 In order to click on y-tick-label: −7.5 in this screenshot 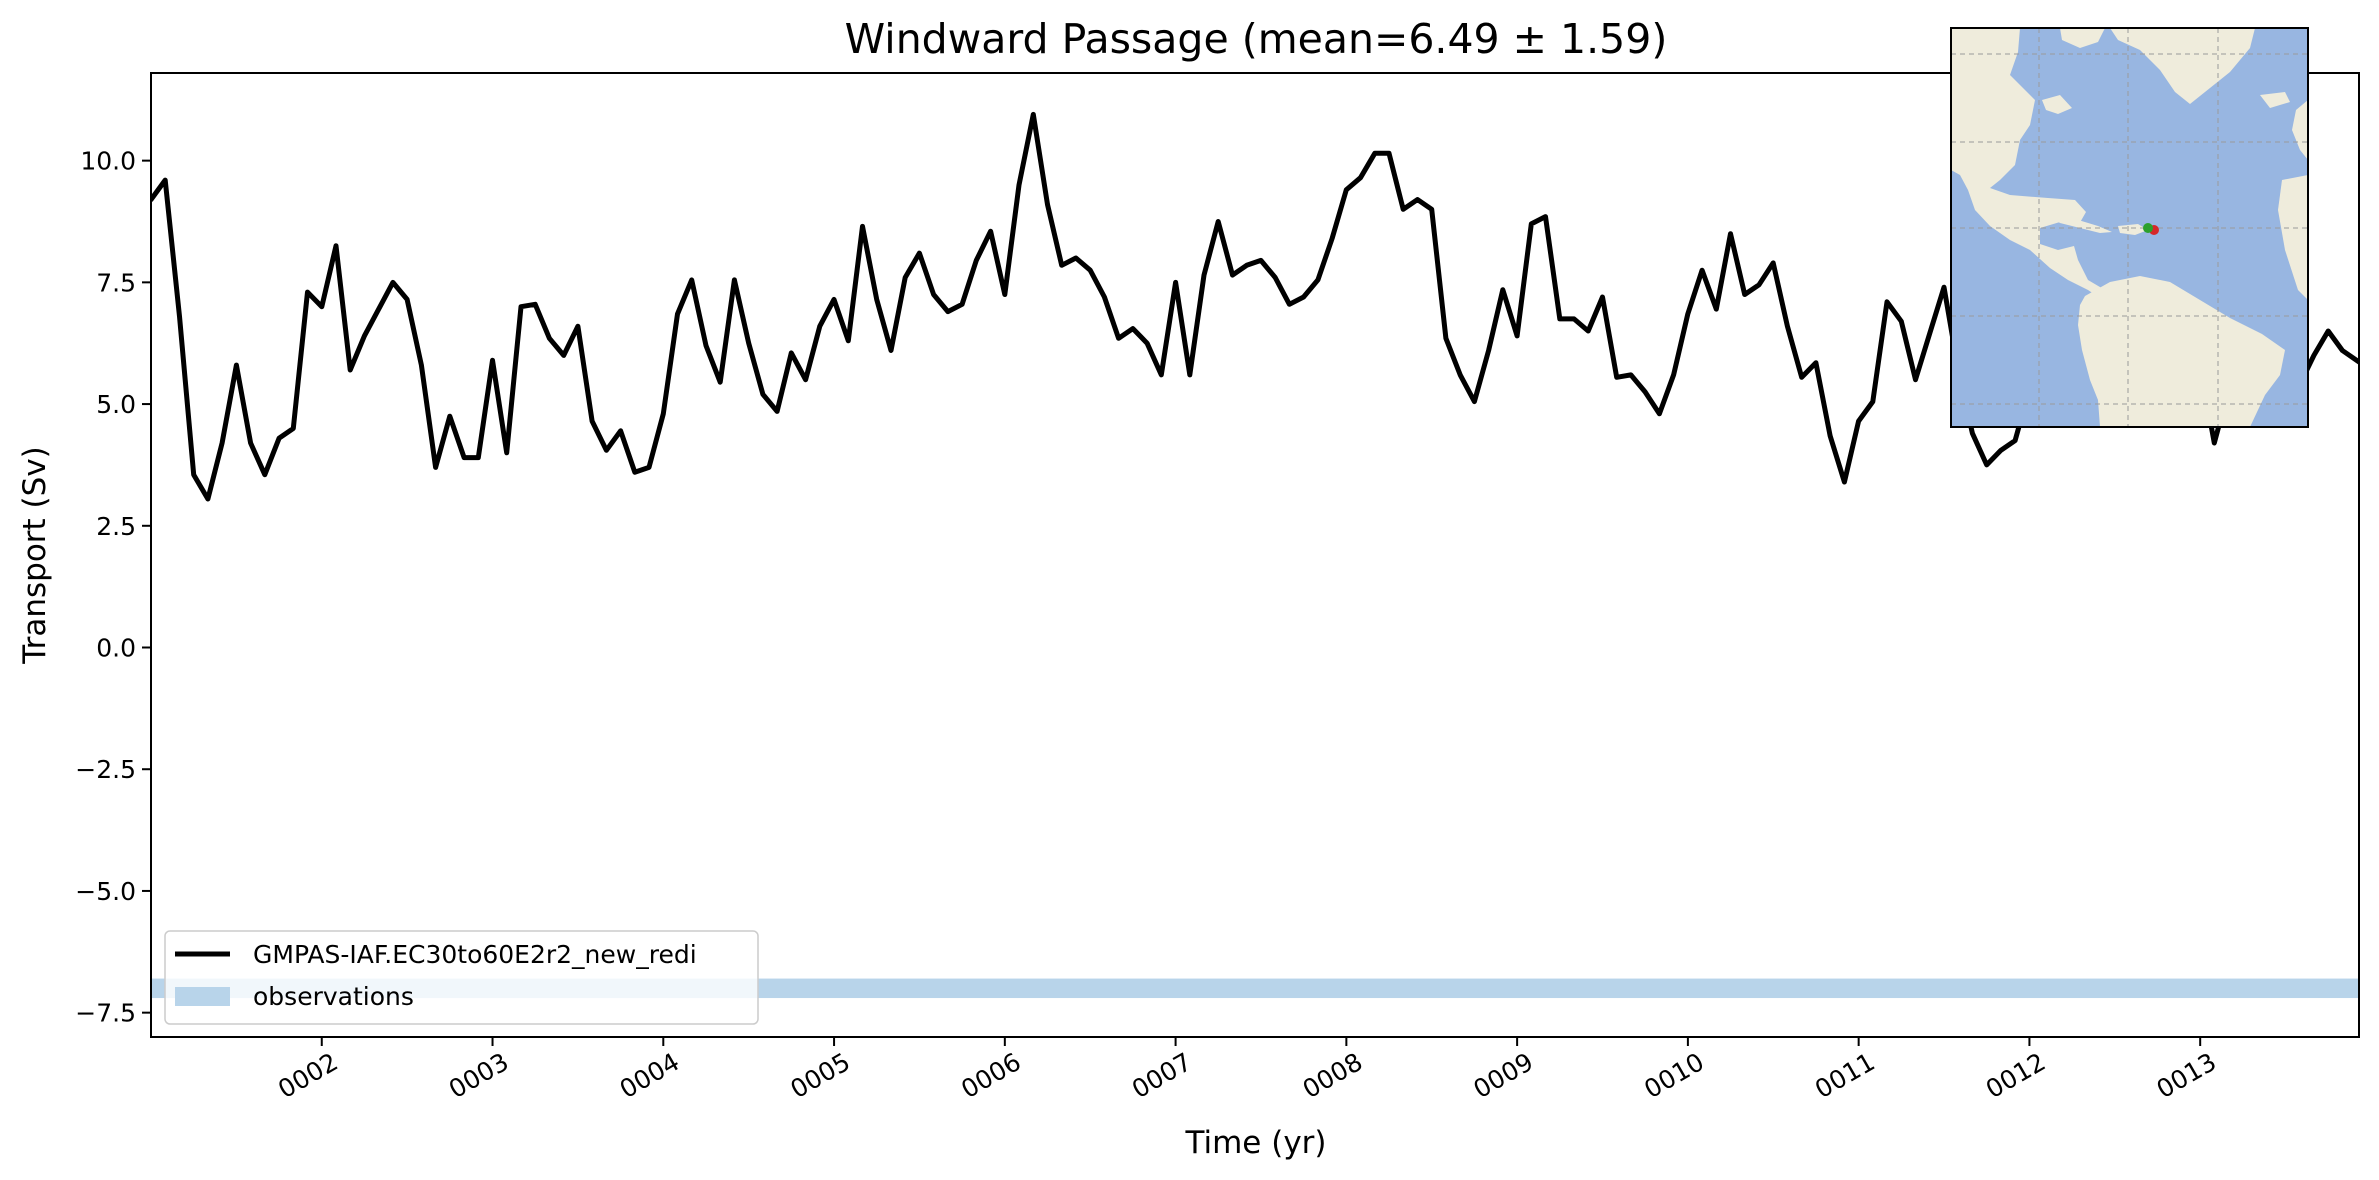, I will do `click(105, 1013)`.